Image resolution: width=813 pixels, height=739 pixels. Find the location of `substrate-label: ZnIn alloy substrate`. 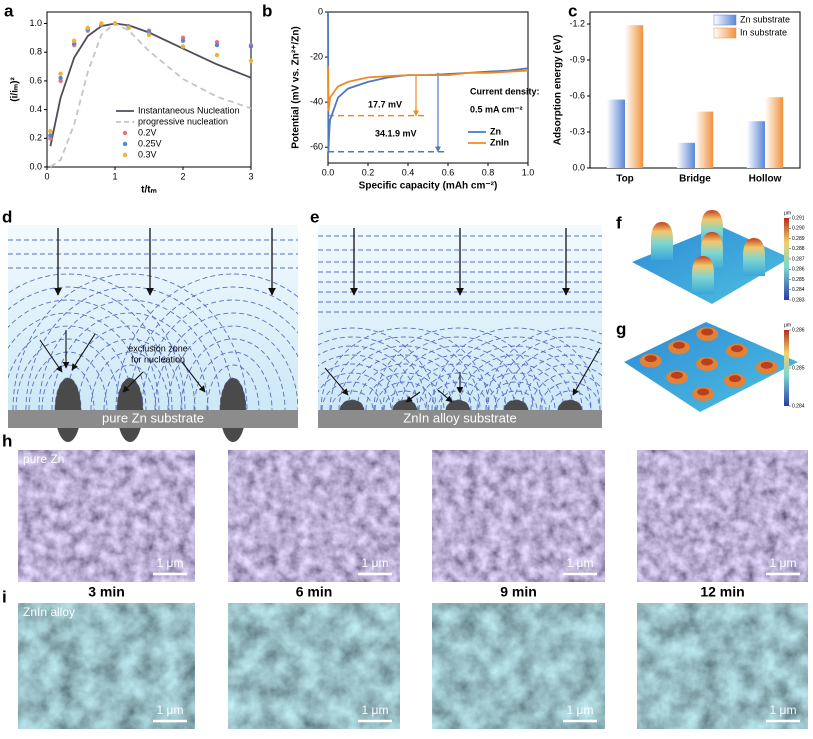

substrate-label: ZnIn alloy substrate is located at coordinates (459, 417).